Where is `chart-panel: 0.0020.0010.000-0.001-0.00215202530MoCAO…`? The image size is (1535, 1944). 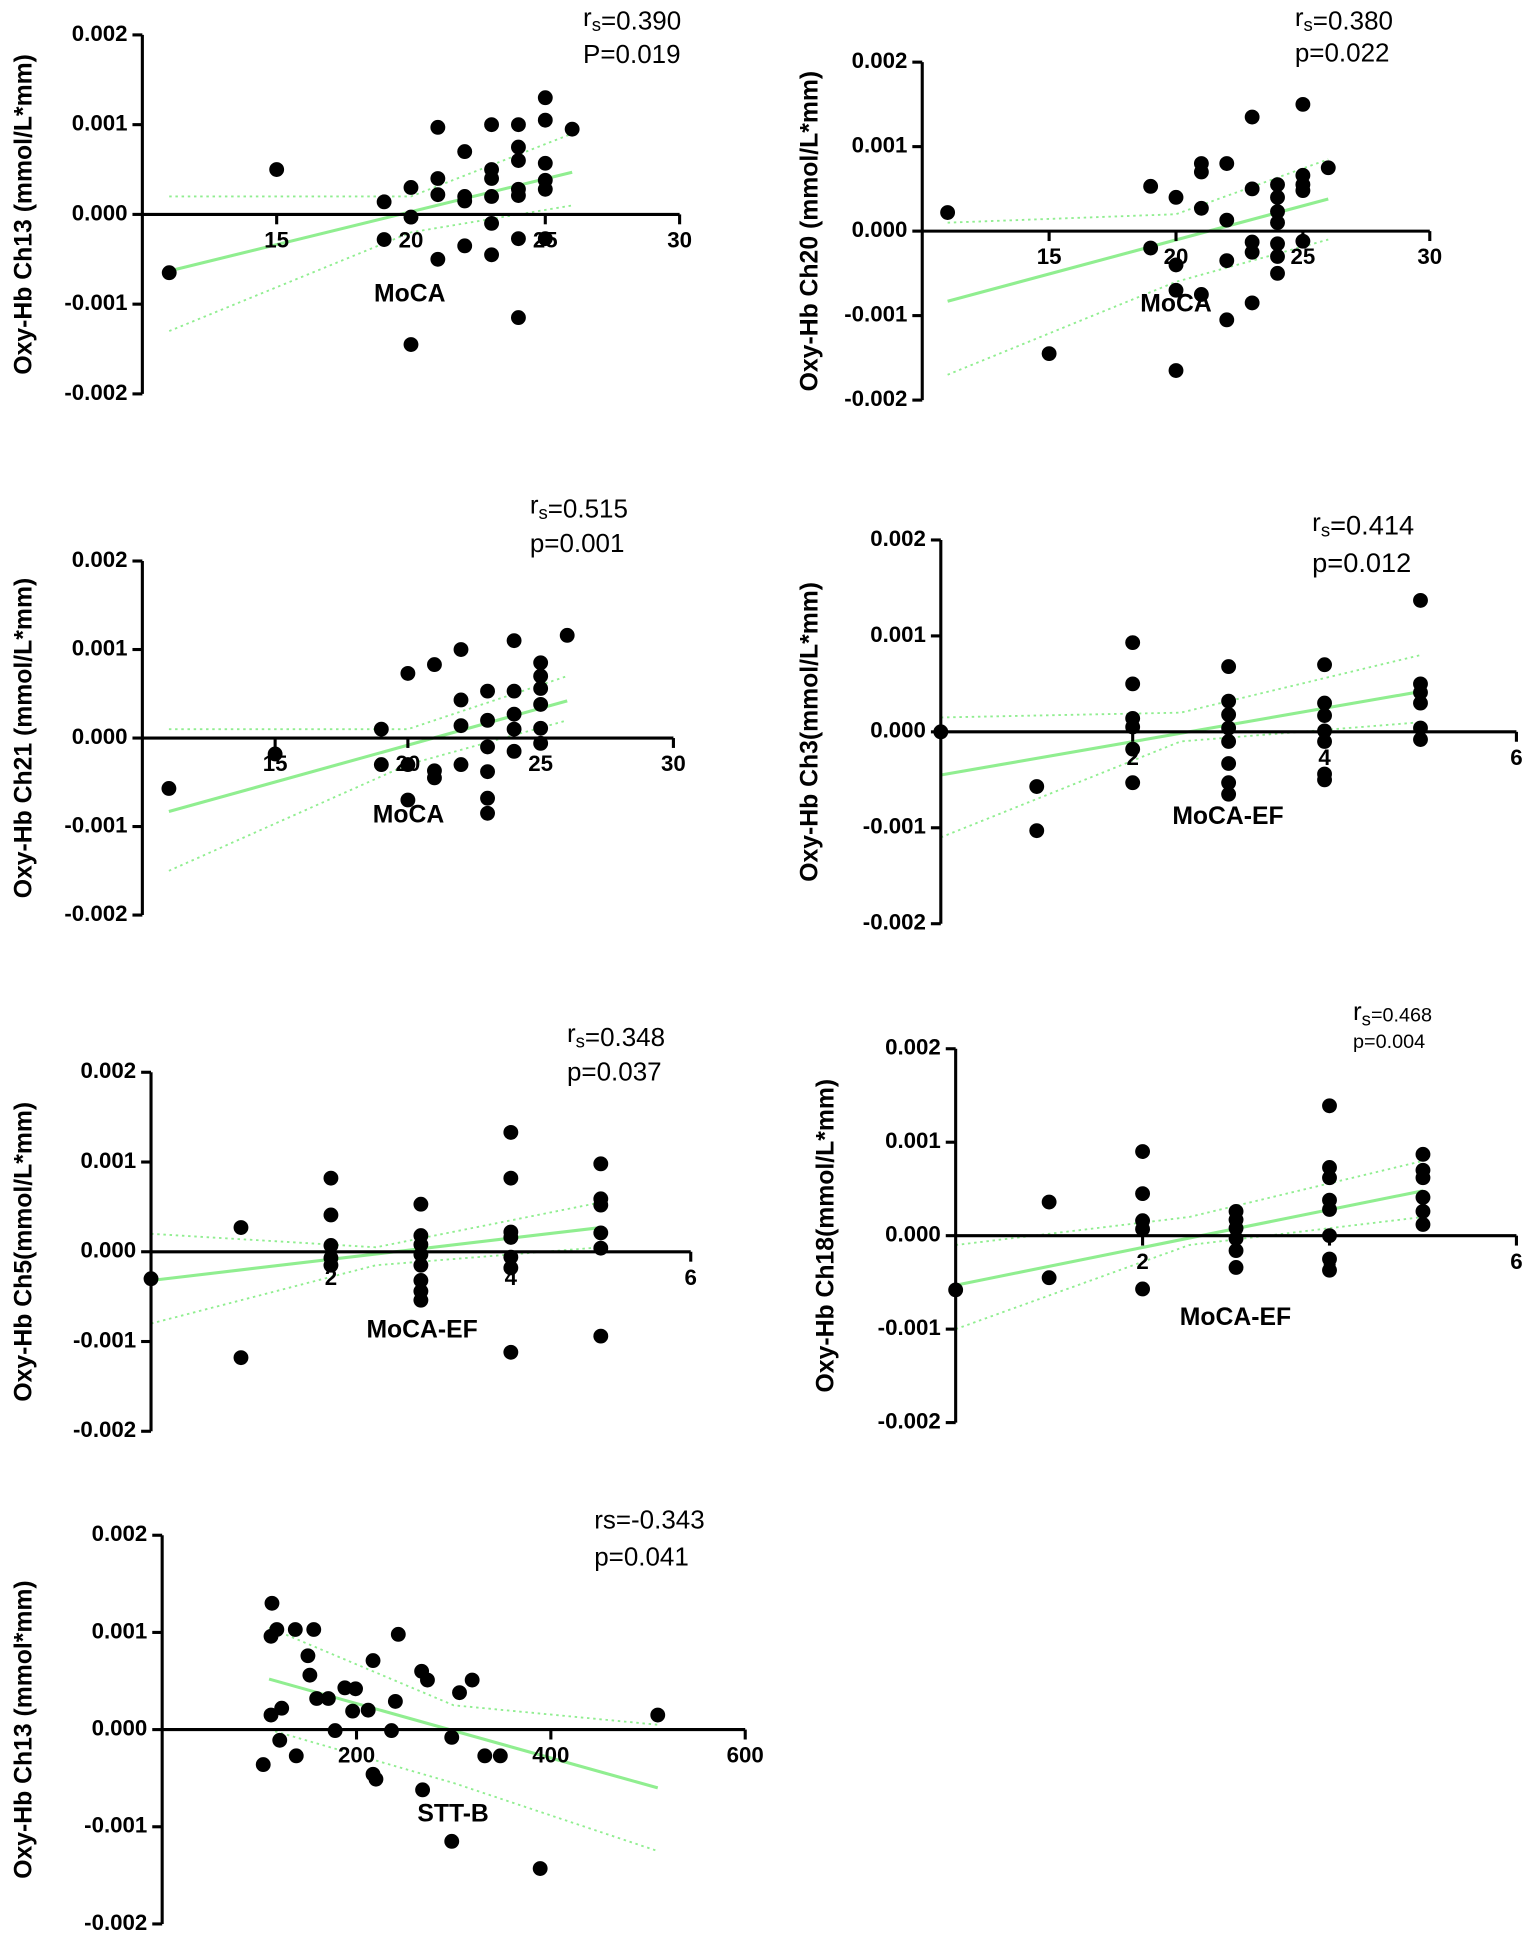 chart-panel: 0.0020.0010.000-0.001-0.00215202530MoCAO… is located at coordinates (351, 203).